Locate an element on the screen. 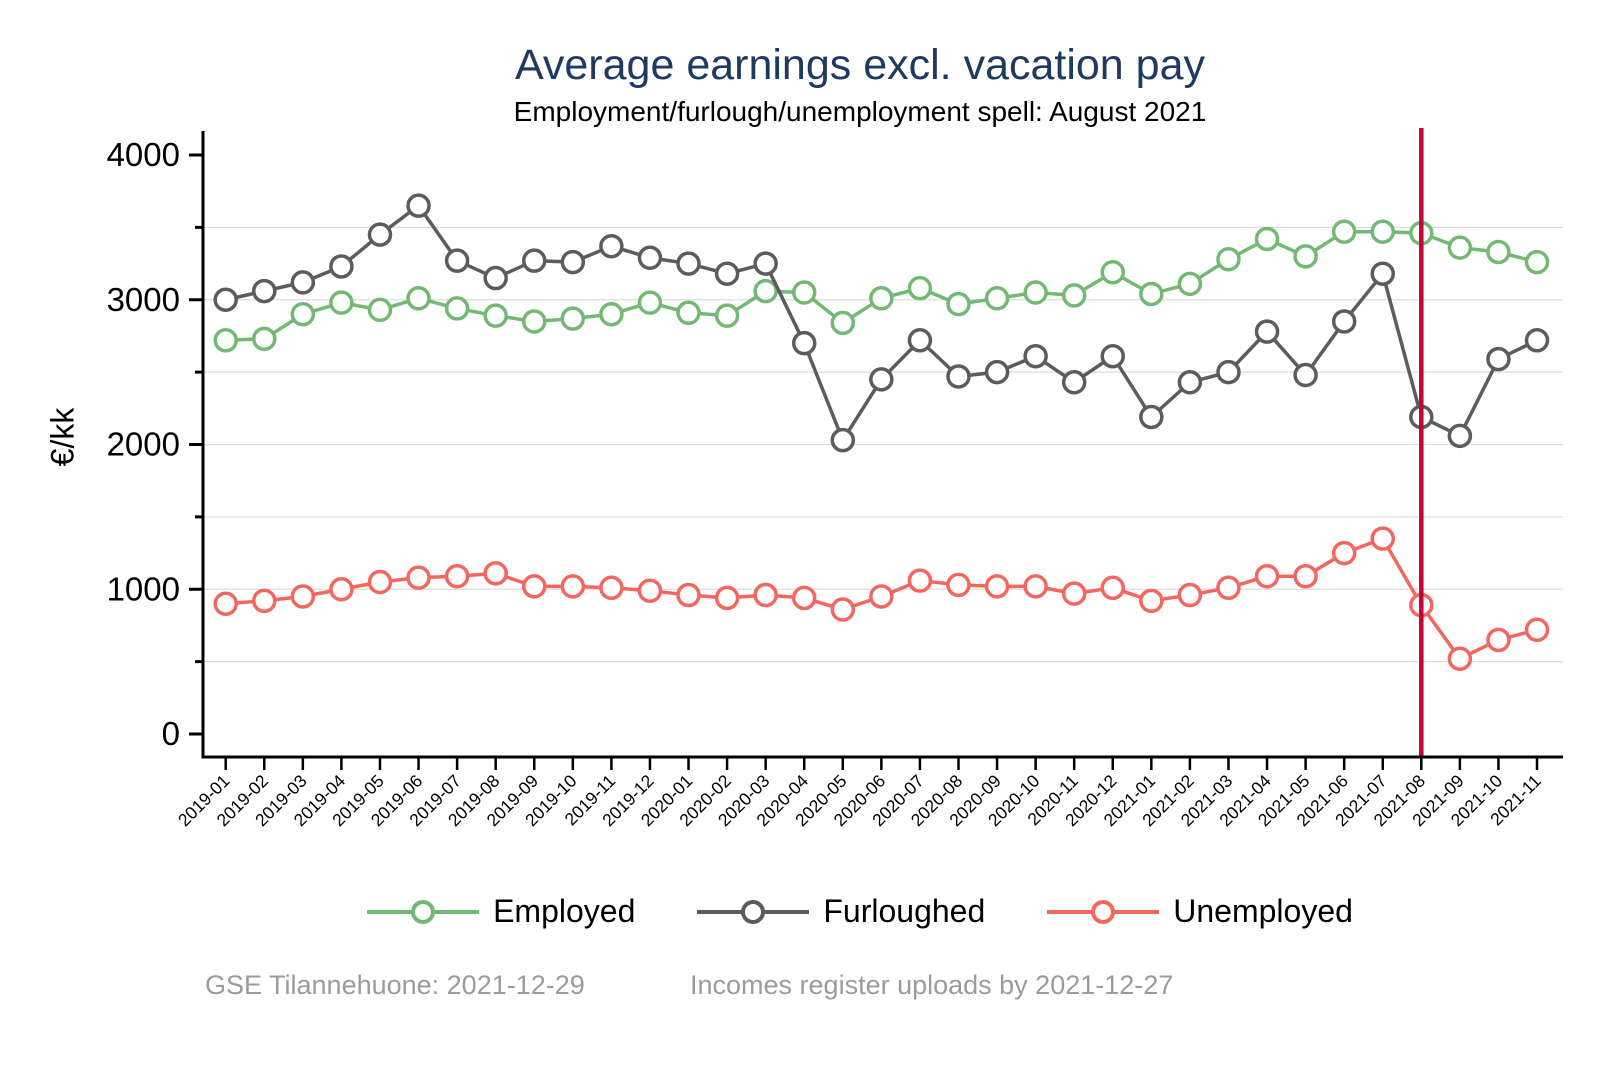  svg-text: 4000 is located at coordinates (143, 154).